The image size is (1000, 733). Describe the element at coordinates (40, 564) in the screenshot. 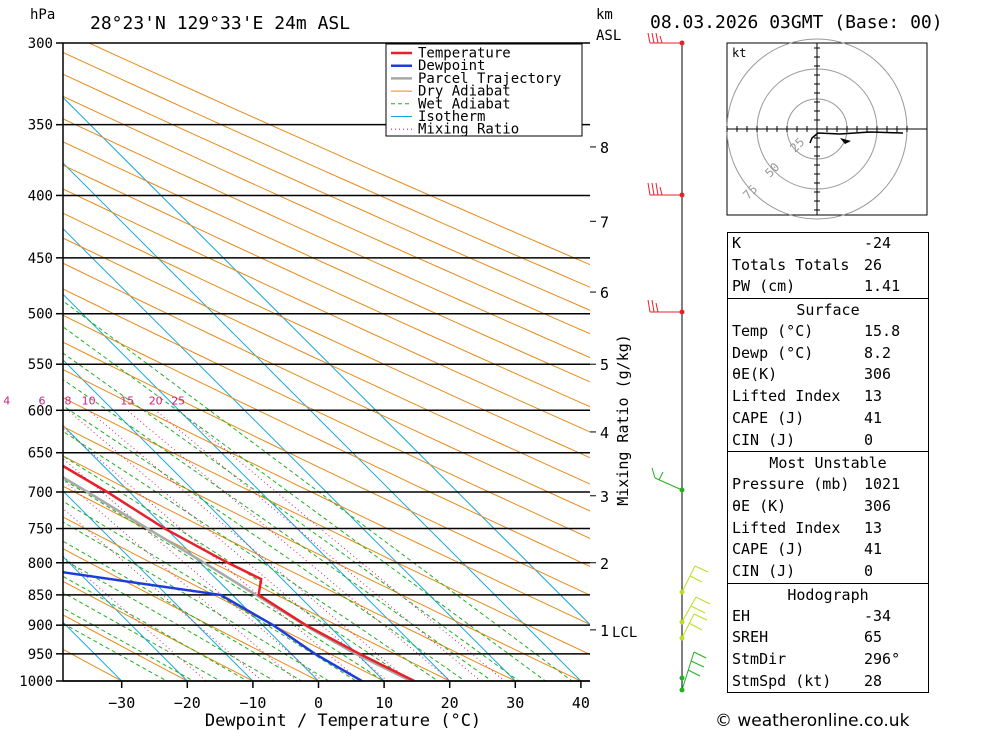

I see `pressure-label: 800` at that location.